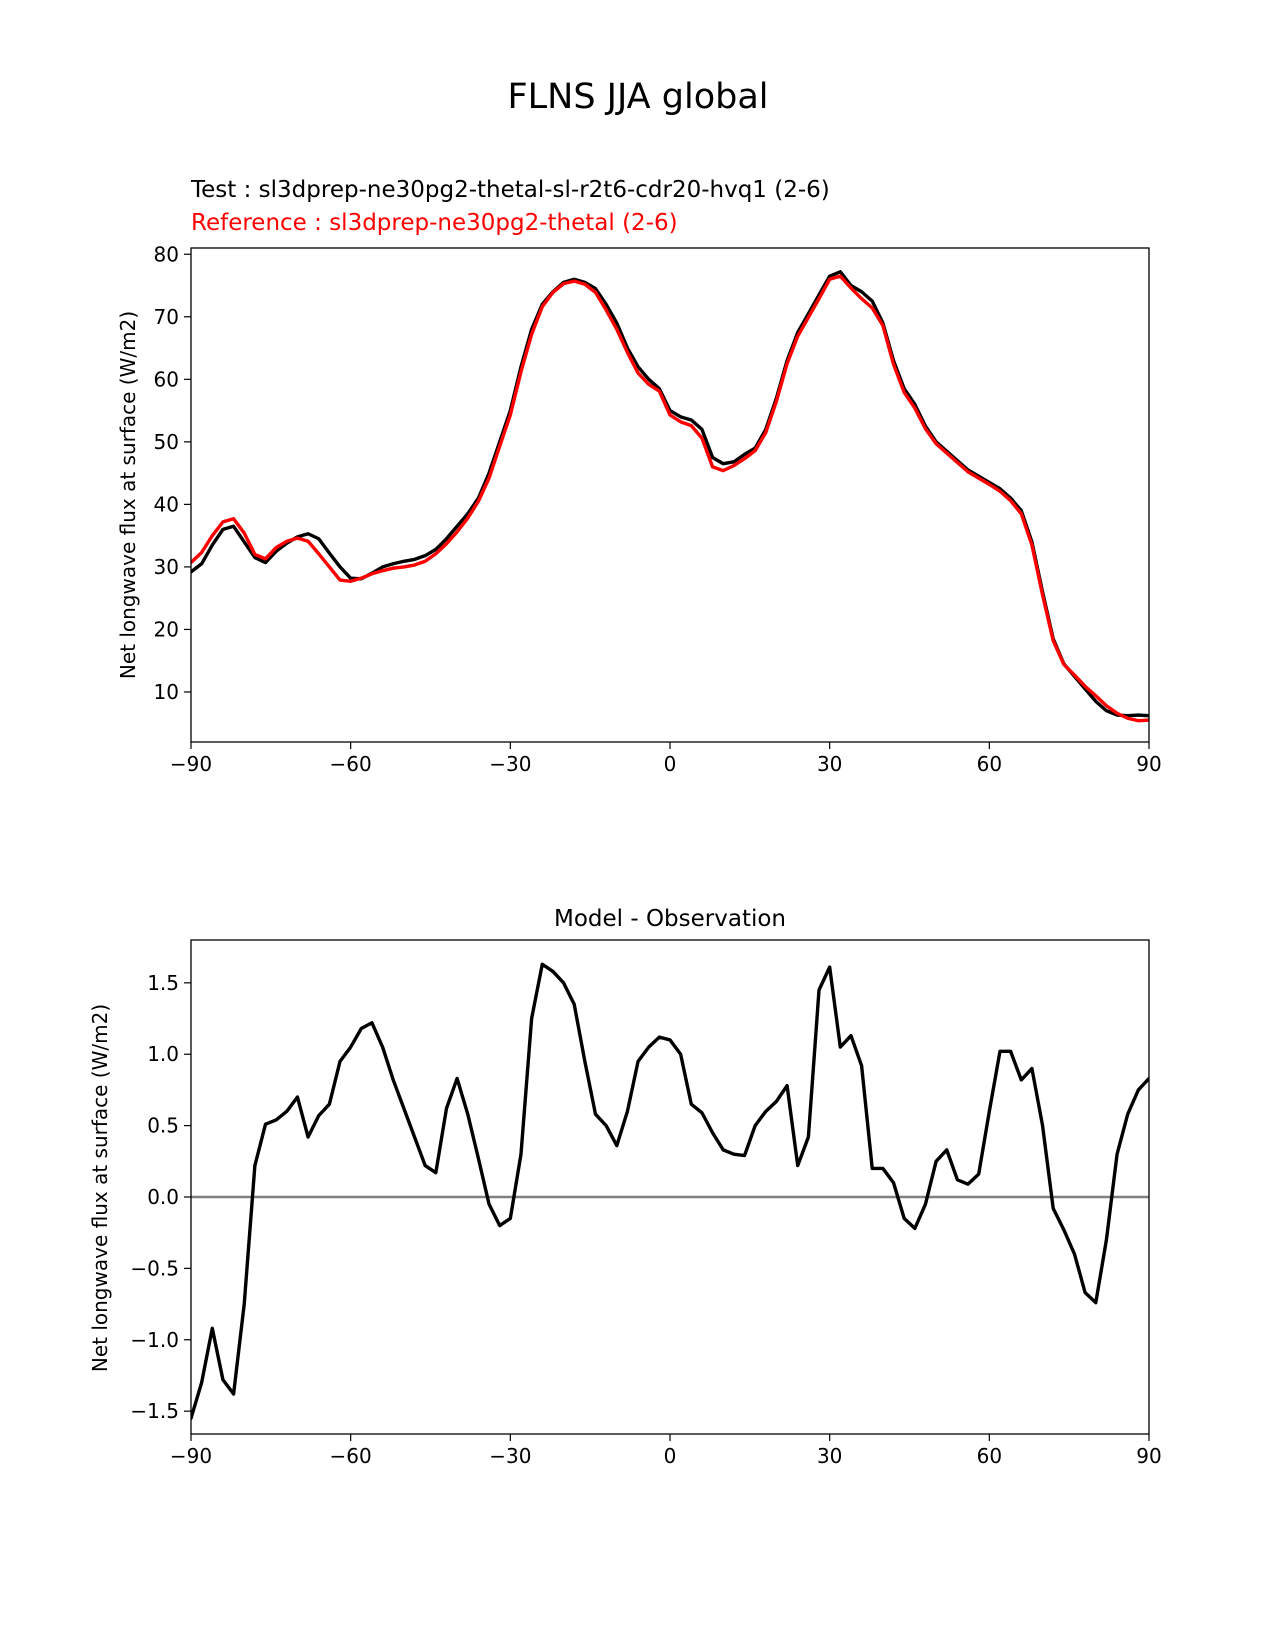 This screenshot has width=1275, height=1650. What do you see at coordinates (989, 1456) in the screenshot?
I see `bottom-x-tick-label: 60` at bounding box center [989, 1456].